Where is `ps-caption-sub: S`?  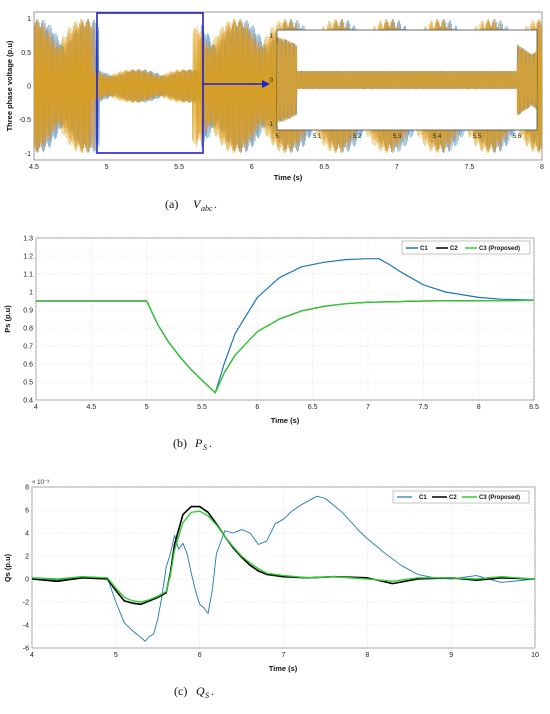 ps-caption-sub: S is located at coordinates (205, 447).